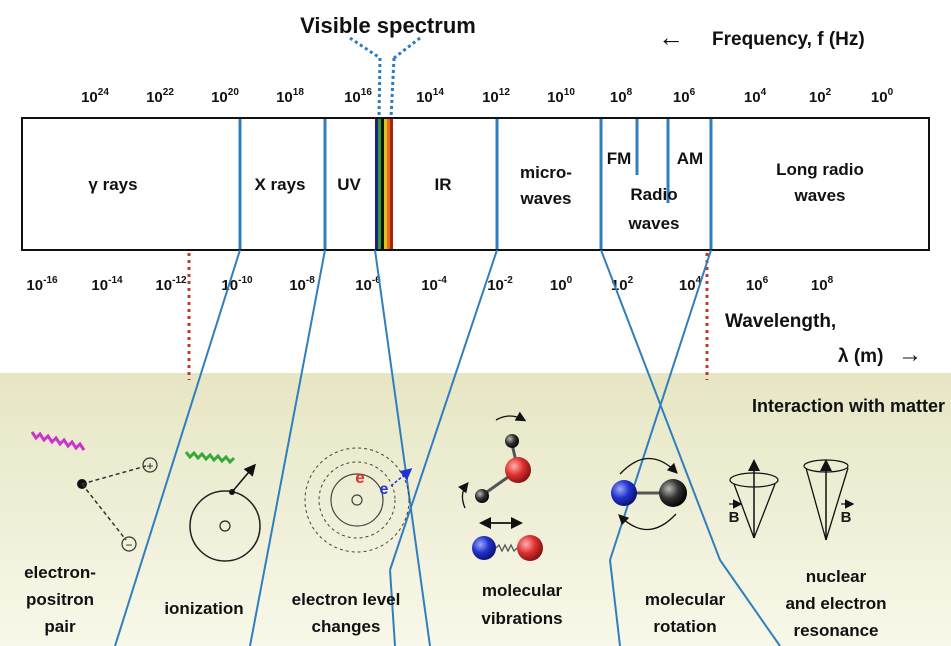 The image size is (951, 646). I want to click on gamma-photon-wave-icon, so click(58, 441).